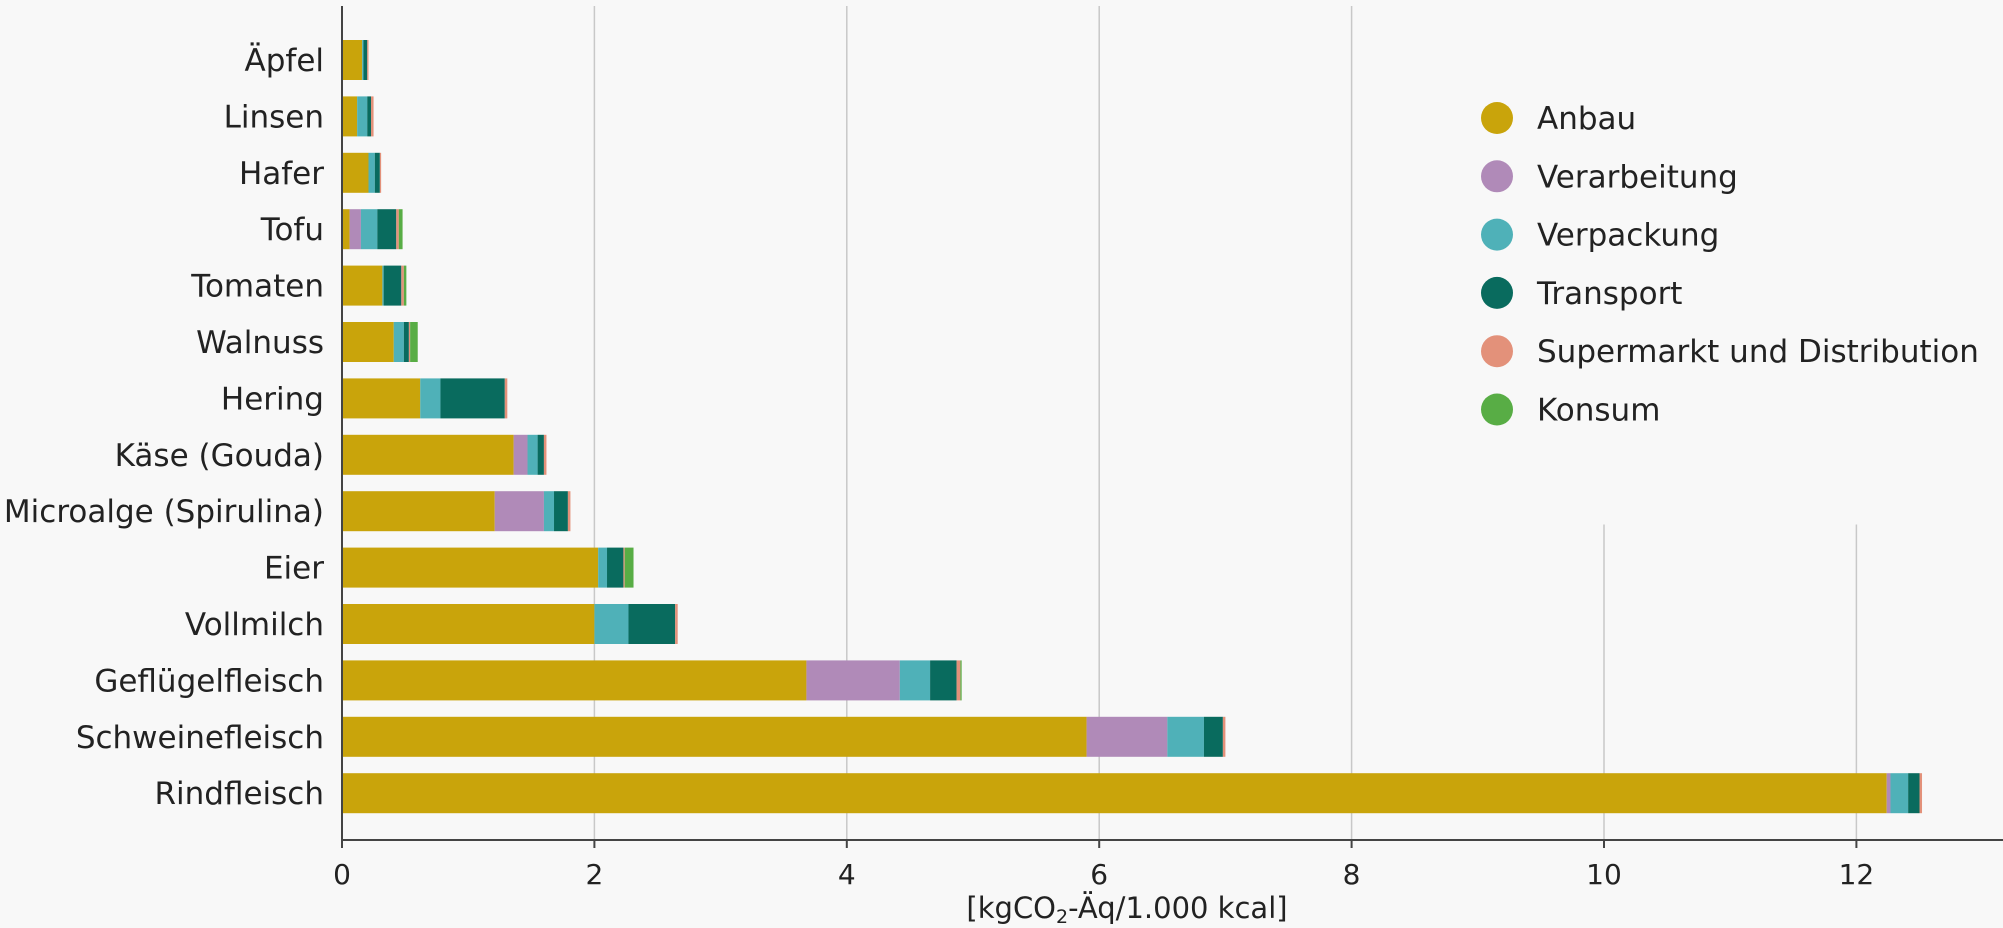 The width and height of the screenshot is (2003, 928). I want to click on category-label-tofu: Tofu, so click(292, 230).